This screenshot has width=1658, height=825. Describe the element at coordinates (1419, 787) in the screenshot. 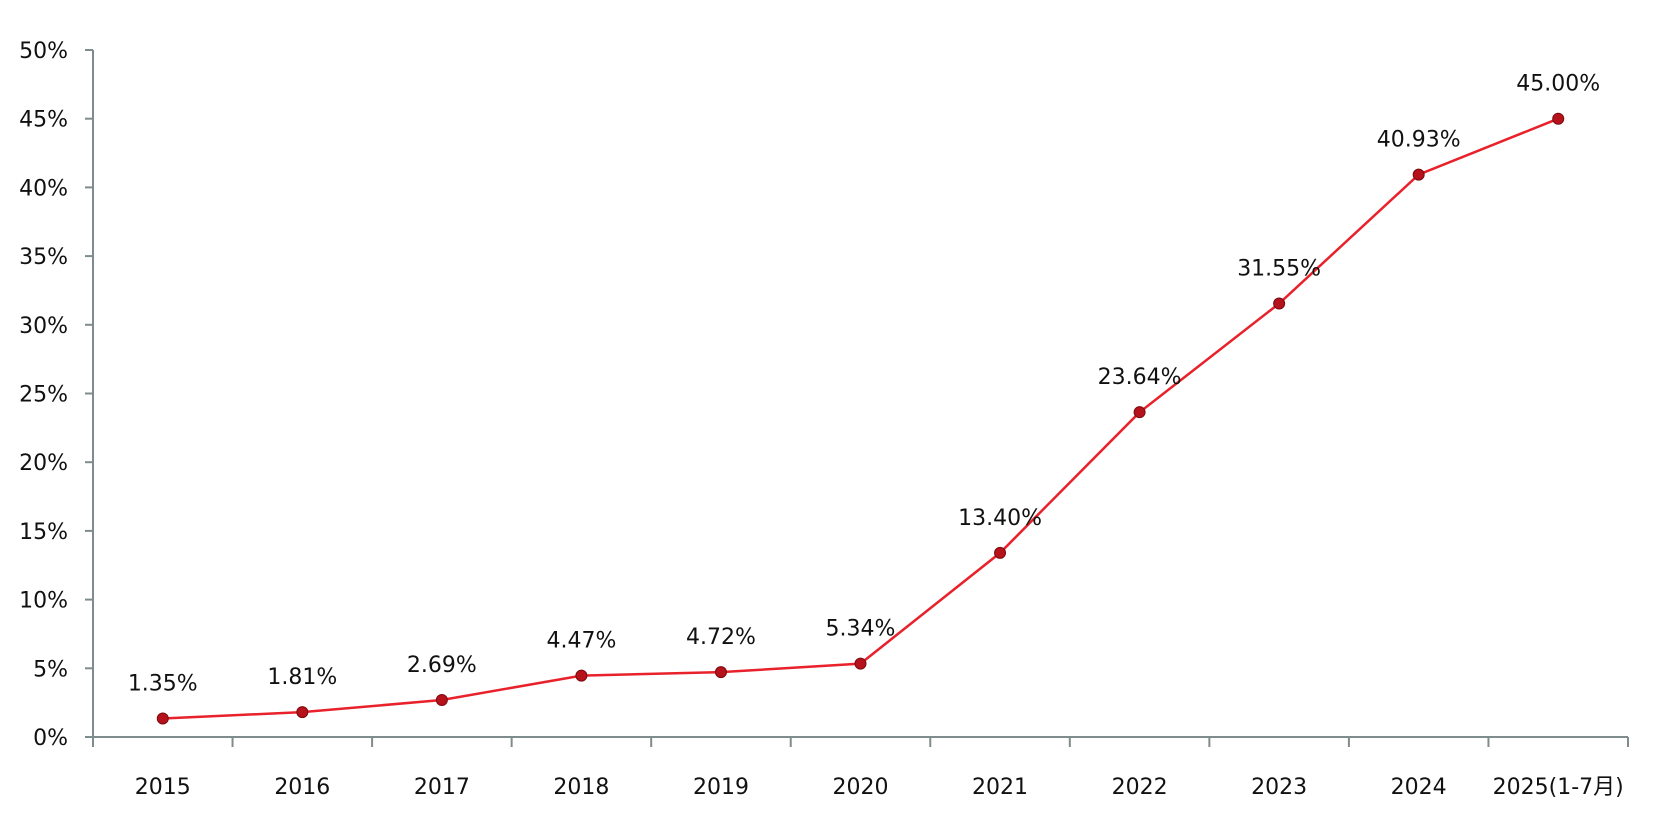

I see `x-tick-label: 2024` at that location.